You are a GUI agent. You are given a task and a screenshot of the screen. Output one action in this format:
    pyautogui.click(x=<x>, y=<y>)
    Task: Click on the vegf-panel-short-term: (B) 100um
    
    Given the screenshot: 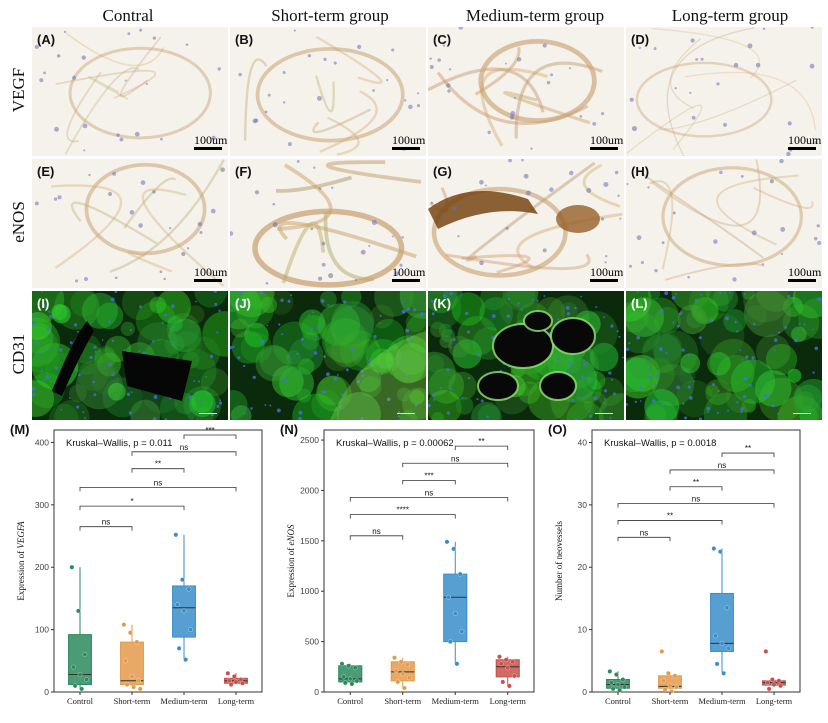 What is the action you would take?
    pyautogui.click(x=328, y=91)
    